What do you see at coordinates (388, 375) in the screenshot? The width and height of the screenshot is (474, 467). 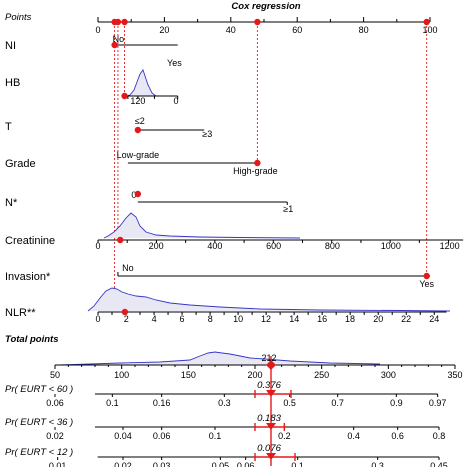 I see `total-tick-label: 300` at bounding box center [388, 375].